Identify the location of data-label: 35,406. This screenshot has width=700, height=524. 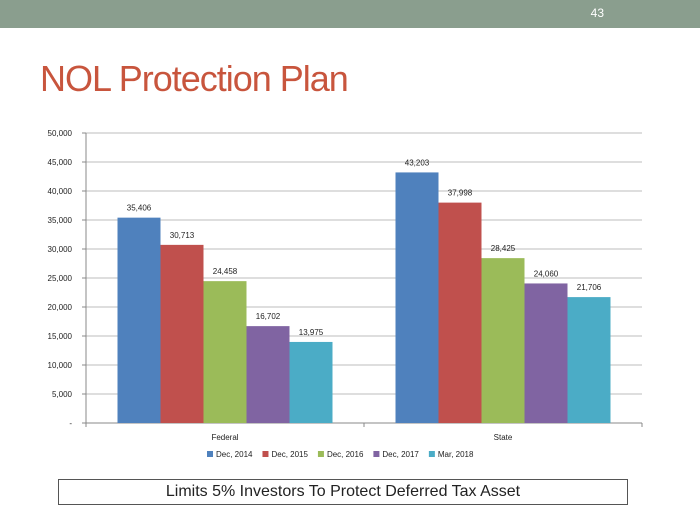
(139, 208).